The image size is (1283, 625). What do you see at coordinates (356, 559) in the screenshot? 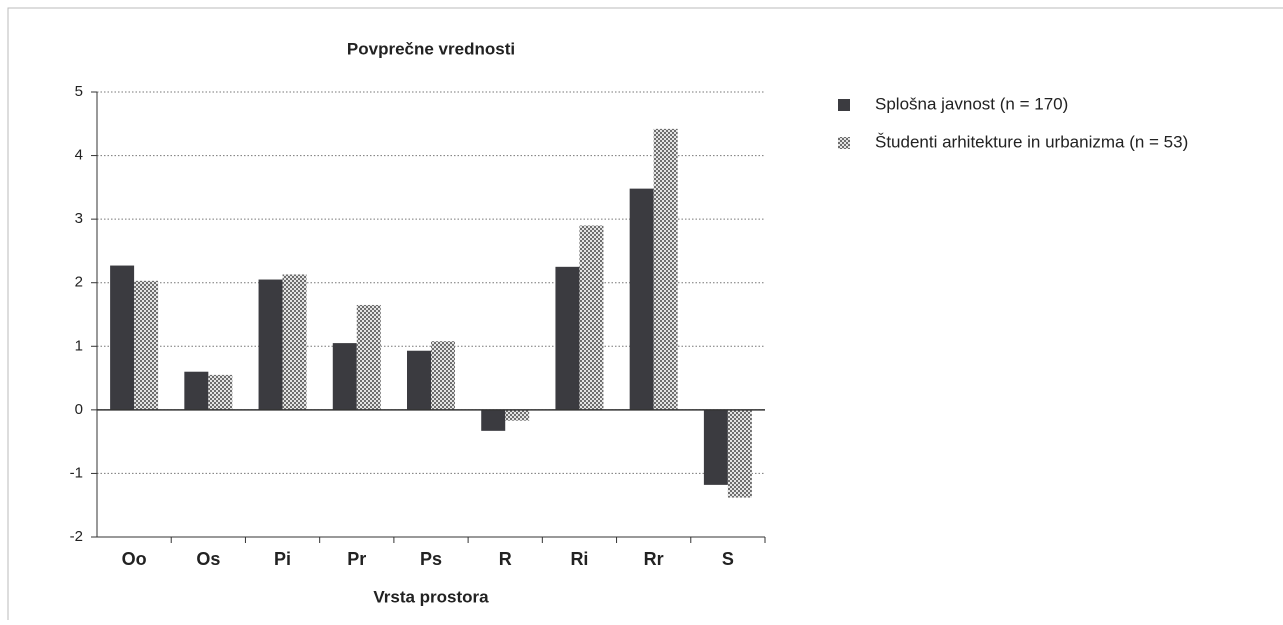
I see `x-tick-label: Pr` at bounding box center [356, 559].